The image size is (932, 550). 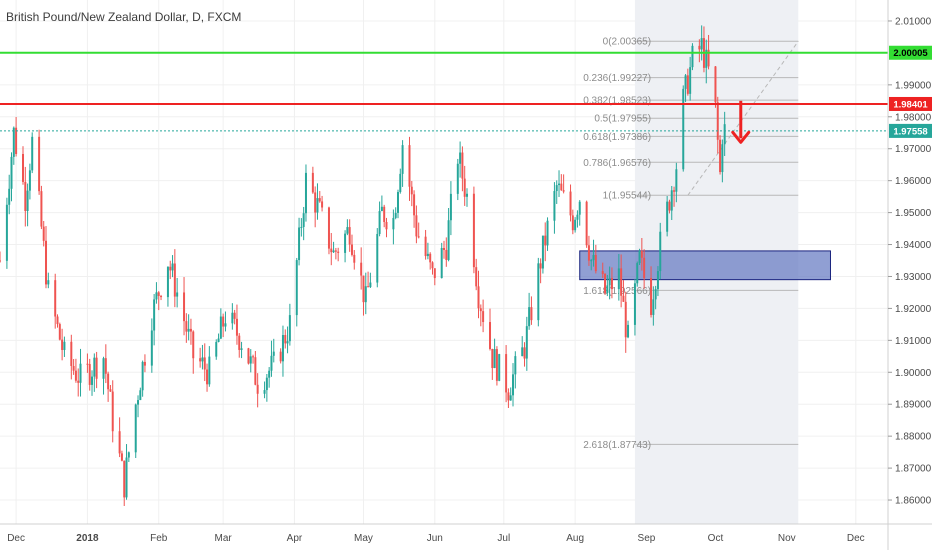 What do you see at coordinates (627, 196) in the screenshot?
I see `fib-level-label: 1(1.95544)` at bounding box center [627, 196].